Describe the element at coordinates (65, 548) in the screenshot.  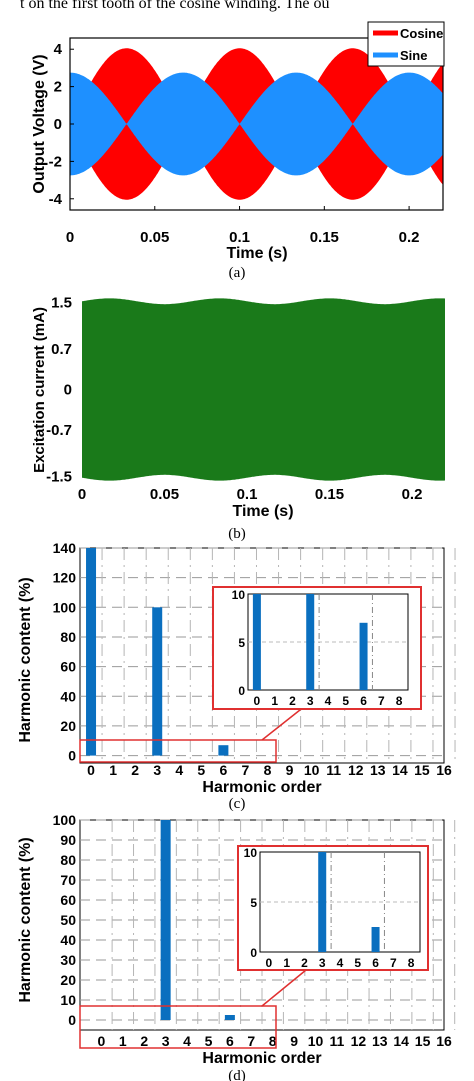
I see `y-tick-label: 140` at that location.